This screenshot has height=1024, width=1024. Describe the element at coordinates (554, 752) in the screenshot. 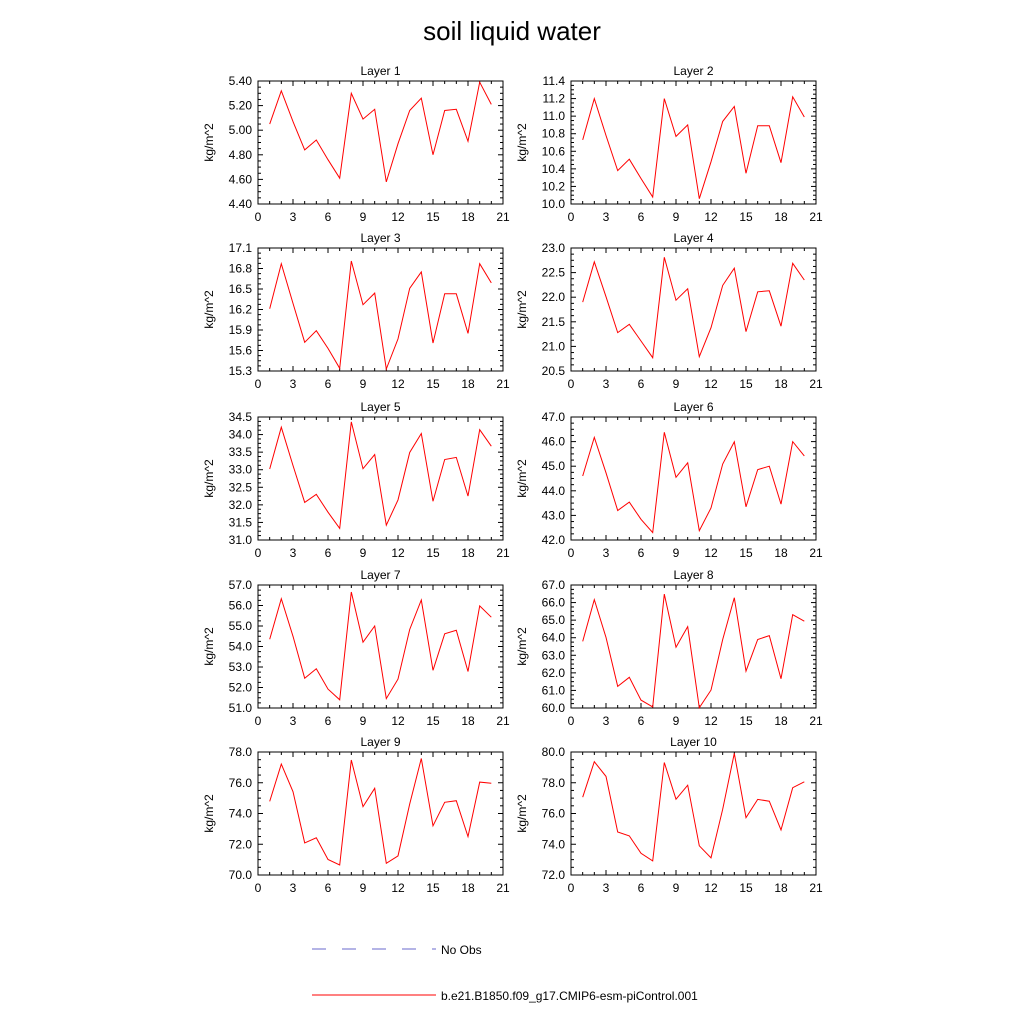

I see `layer-10-y-tick-label: 80.0` at that location.